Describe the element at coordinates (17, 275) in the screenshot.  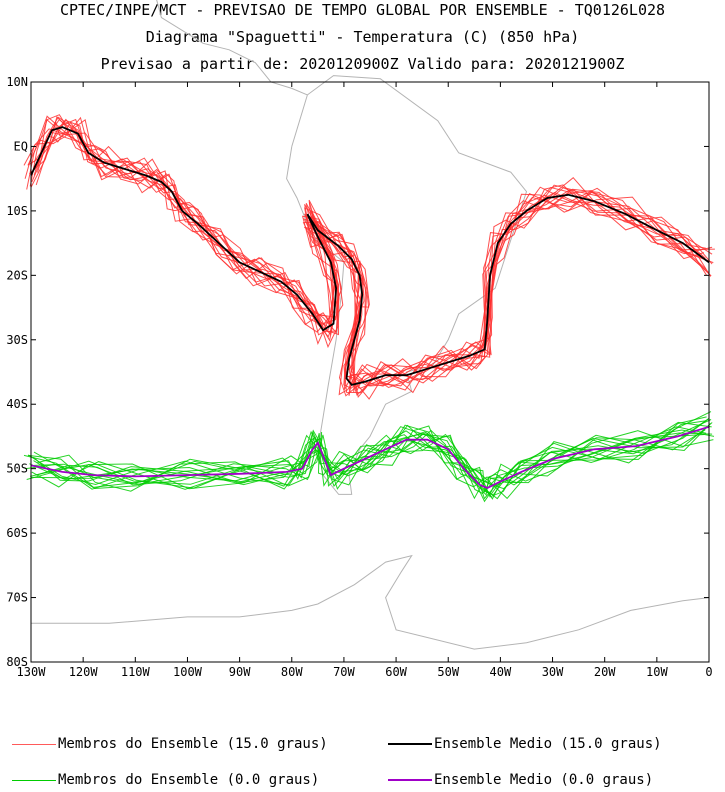
I see `y-tick-label: 20S` at that location.